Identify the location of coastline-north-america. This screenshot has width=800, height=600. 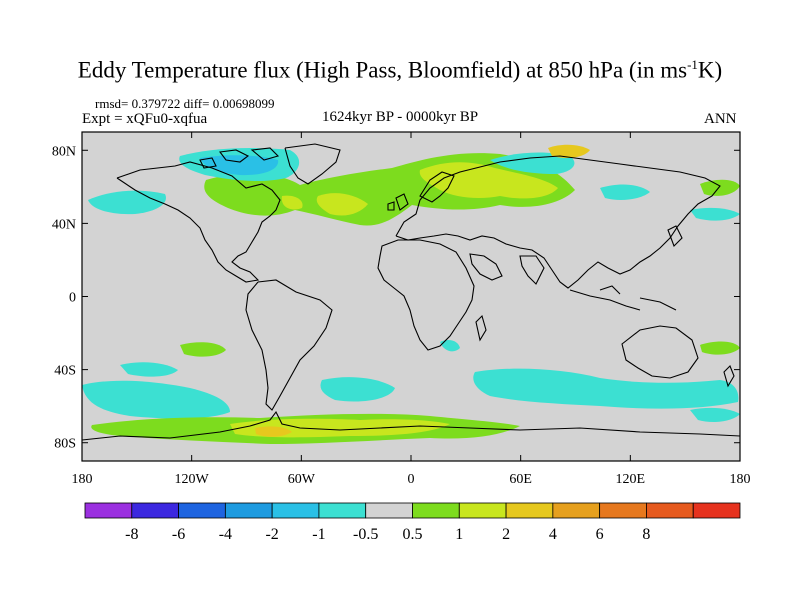
(198, 222).